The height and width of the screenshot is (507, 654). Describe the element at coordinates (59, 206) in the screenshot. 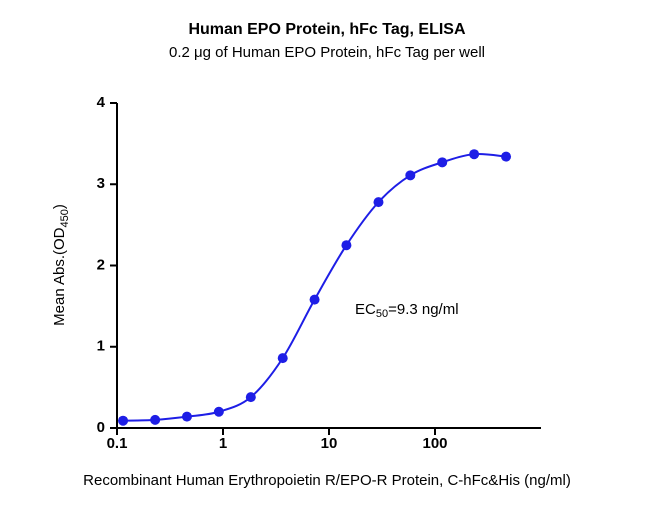

I see `y-label-end: )` at that location.